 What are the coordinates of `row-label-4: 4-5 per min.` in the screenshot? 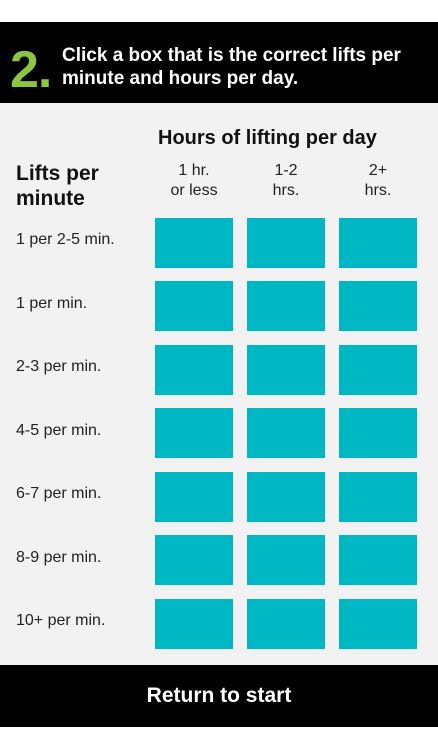 It's located at (59, 430).